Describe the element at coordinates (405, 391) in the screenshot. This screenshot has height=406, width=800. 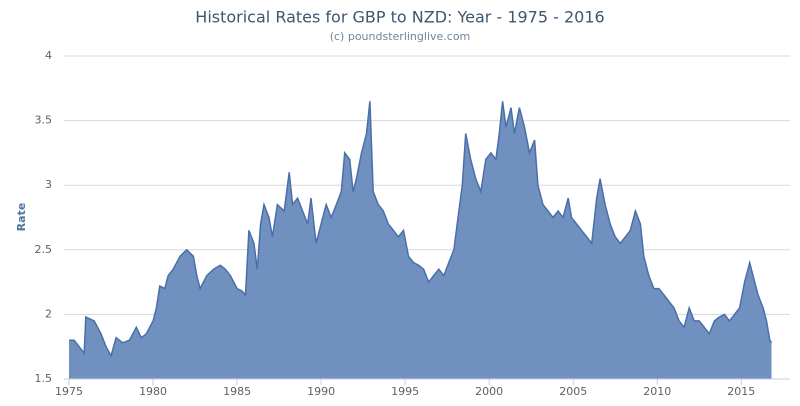
I see `x-tick-label: 1995` at that location.